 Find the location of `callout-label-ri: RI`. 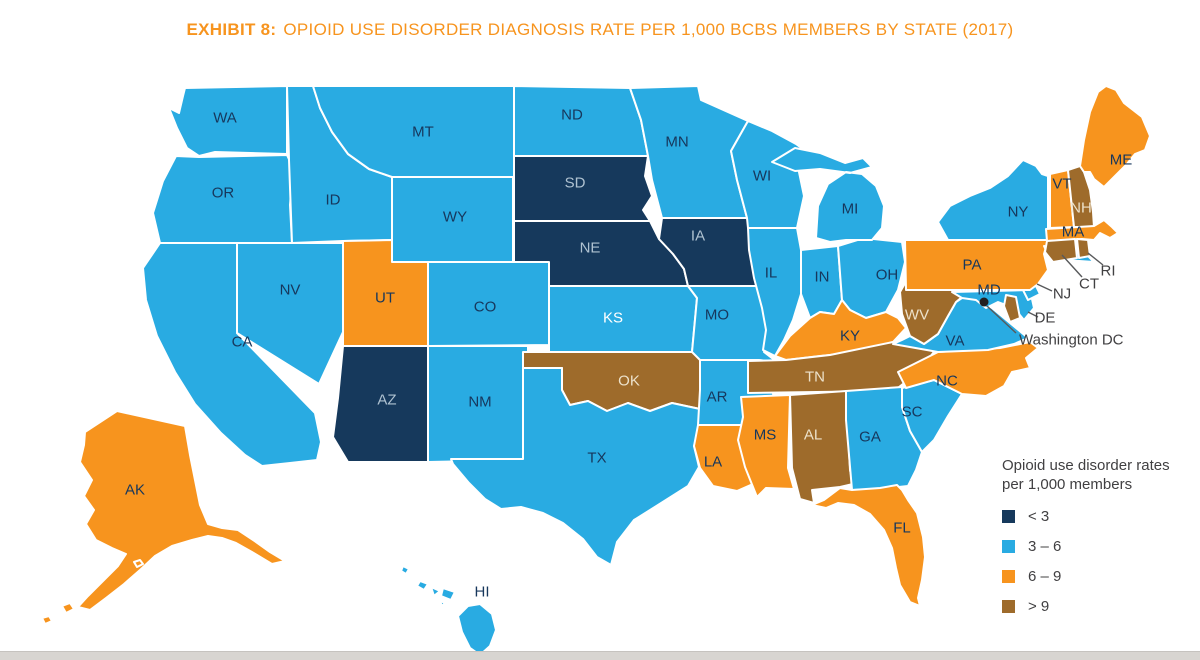

callout-label-ri: RI is located at coordinates (1108, 271).